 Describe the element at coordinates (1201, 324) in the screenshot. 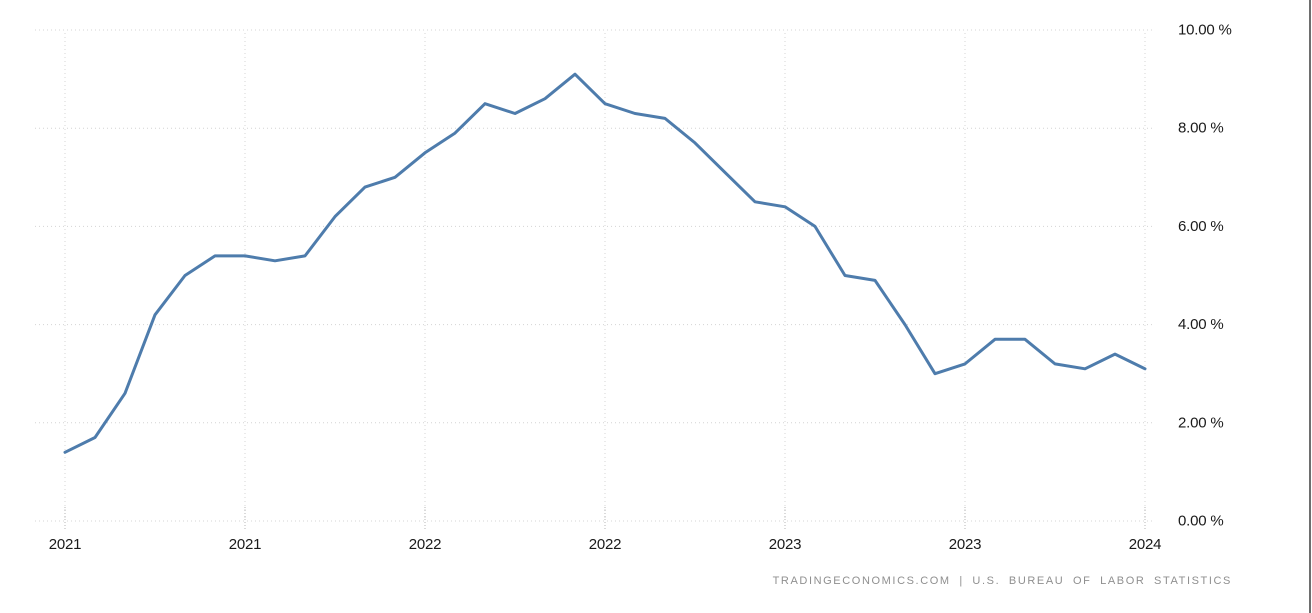

I see `y-tick-label: 4.00 %` at that location.